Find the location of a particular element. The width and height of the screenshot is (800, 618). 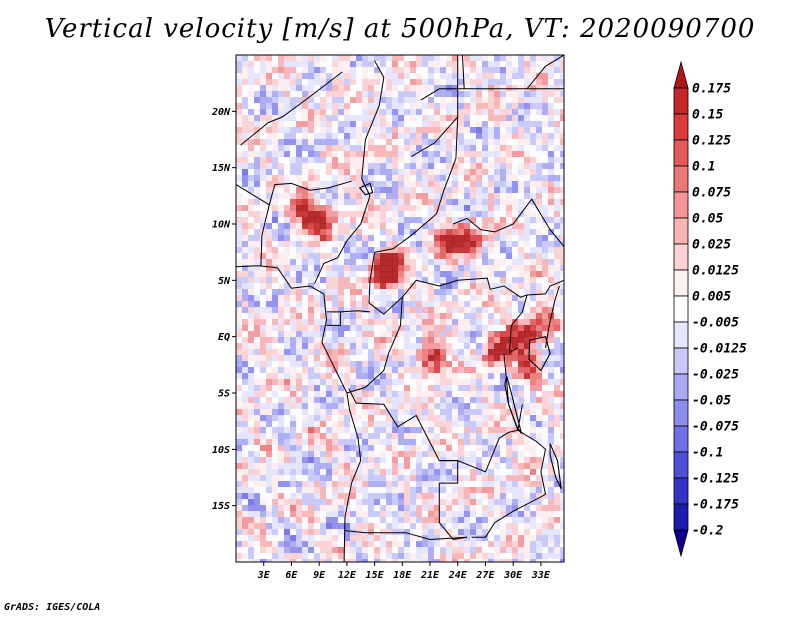

latitude-axis: 20N 15N 10N 5N EQ 5S 10S 15S is located at coordinates (223, 309).